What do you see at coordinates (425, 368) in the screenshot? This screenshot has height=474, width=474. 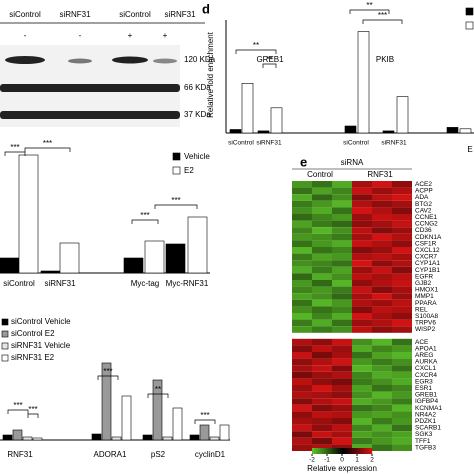 I see `gene-label: CXCL1` at bounding box center [425, 368].